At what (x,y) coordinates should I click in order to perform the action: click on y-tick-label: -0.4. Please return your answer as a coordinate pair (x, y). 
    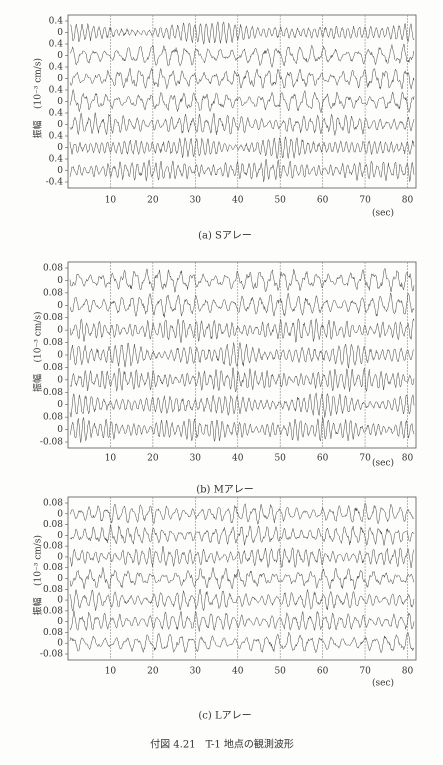
    Looking at the image, I should click on (55, 183).